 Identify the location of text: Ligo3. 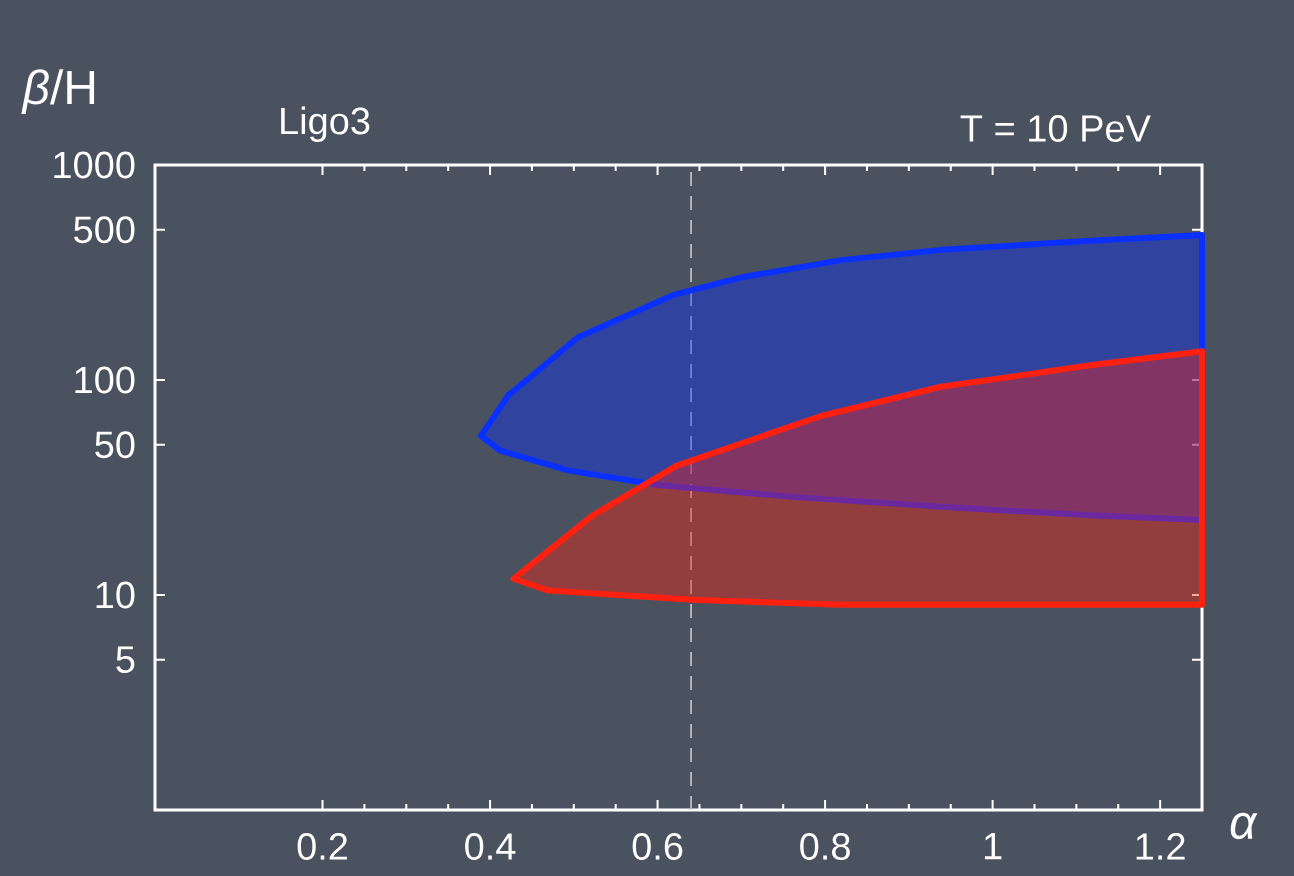
(325, 124).